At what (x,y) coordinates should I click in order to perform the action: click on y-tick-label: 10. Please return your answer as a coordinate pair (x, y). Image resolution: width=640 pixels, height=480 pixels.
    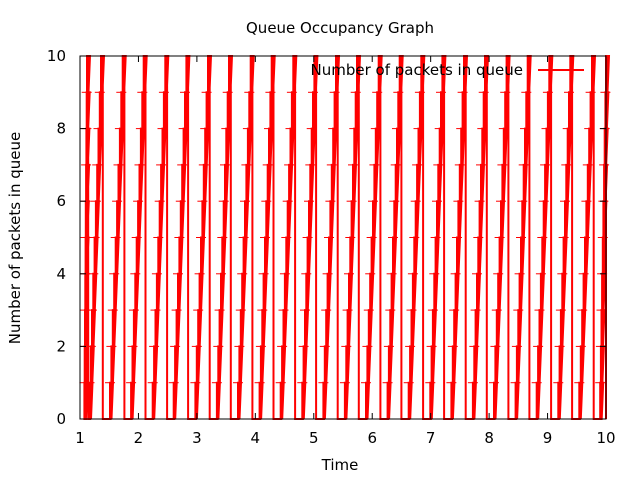
    Looking at the image, I should click on (56, 56).